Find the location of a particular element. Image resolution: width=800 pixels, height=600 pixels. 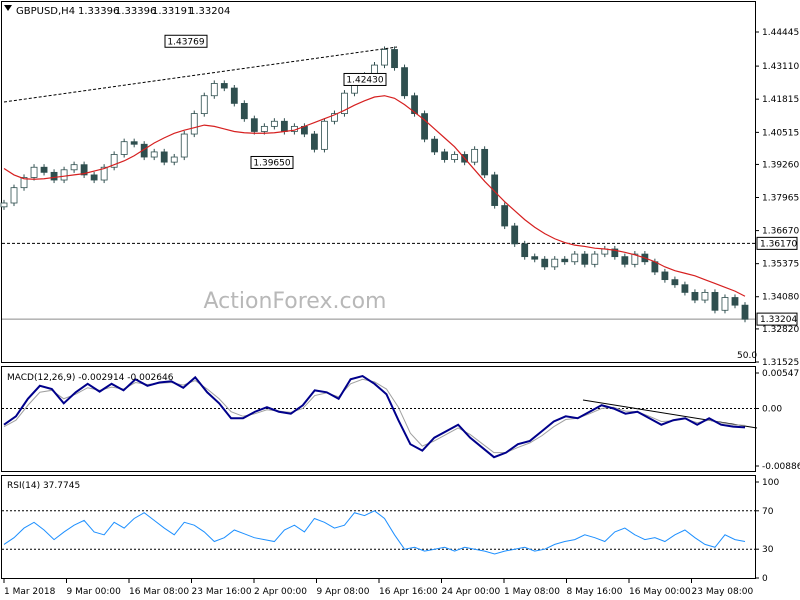

price-value-label: 1.33204 is located at coordinates (778, 320).